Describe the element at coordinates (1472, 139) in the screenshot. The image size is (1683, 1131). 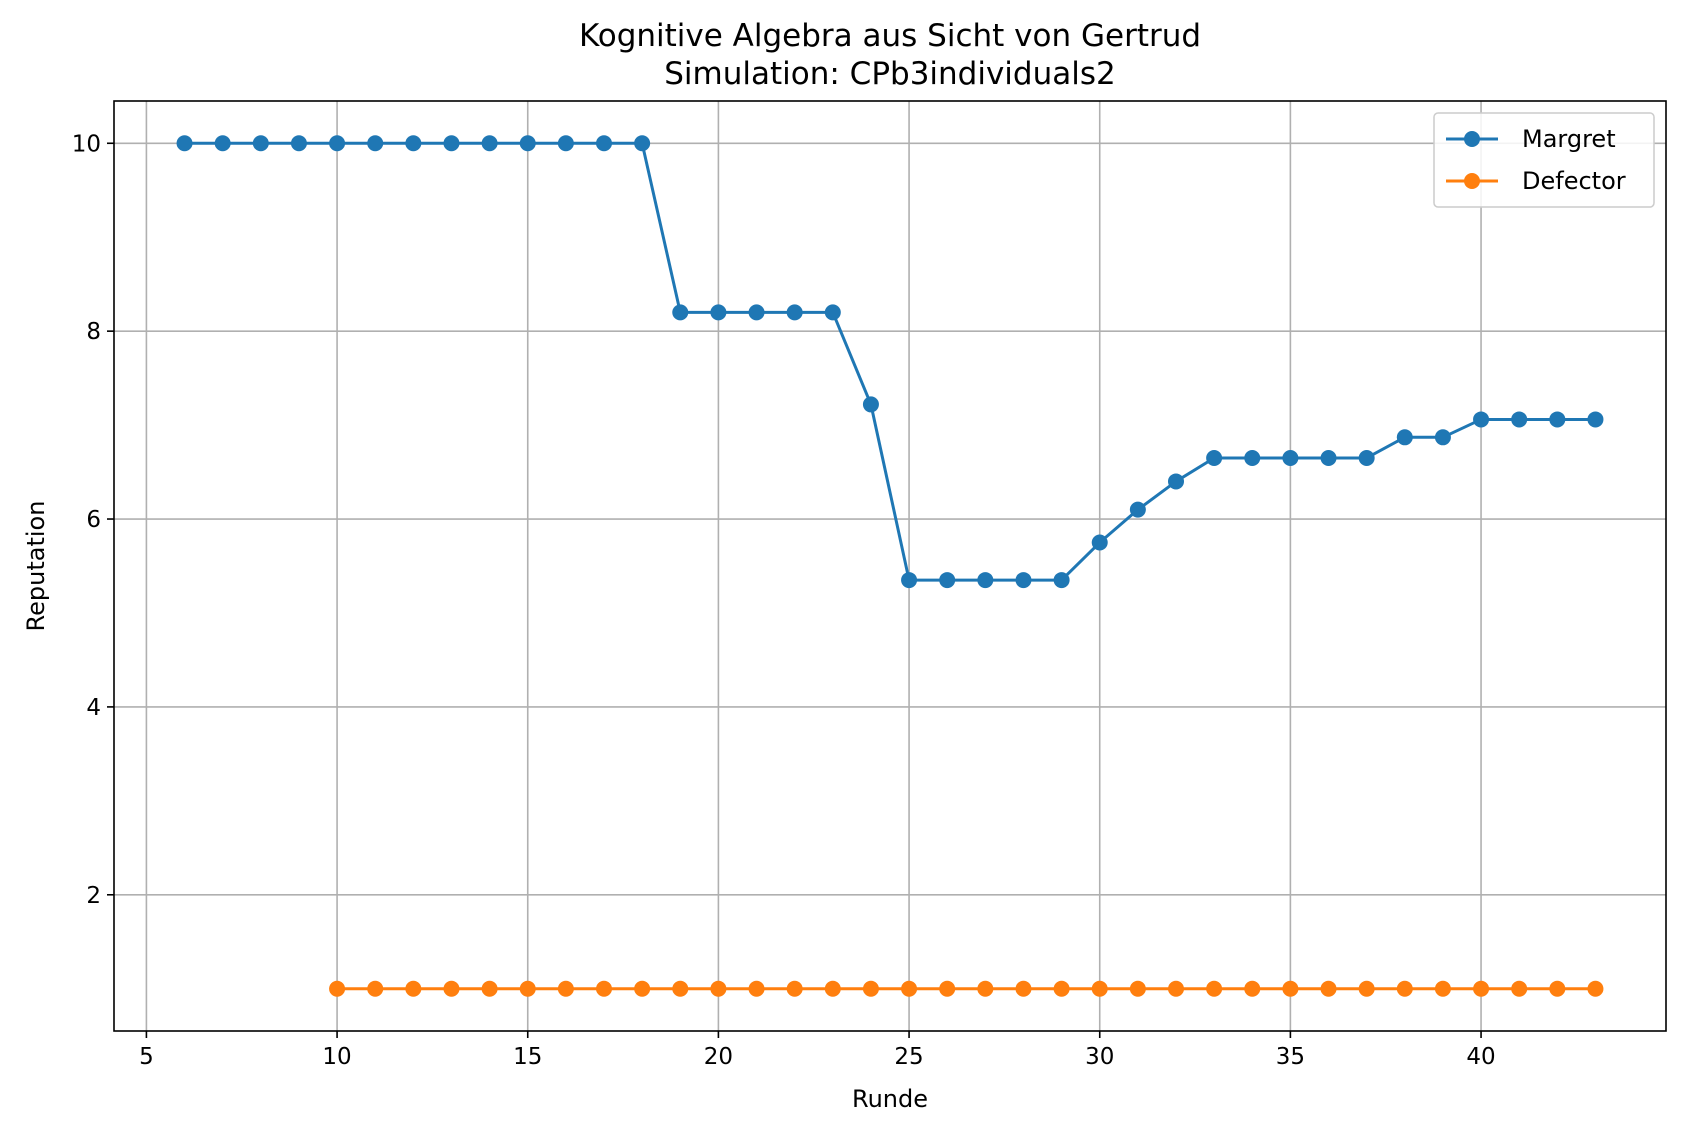
I see `legend-marker-margret` at that location.